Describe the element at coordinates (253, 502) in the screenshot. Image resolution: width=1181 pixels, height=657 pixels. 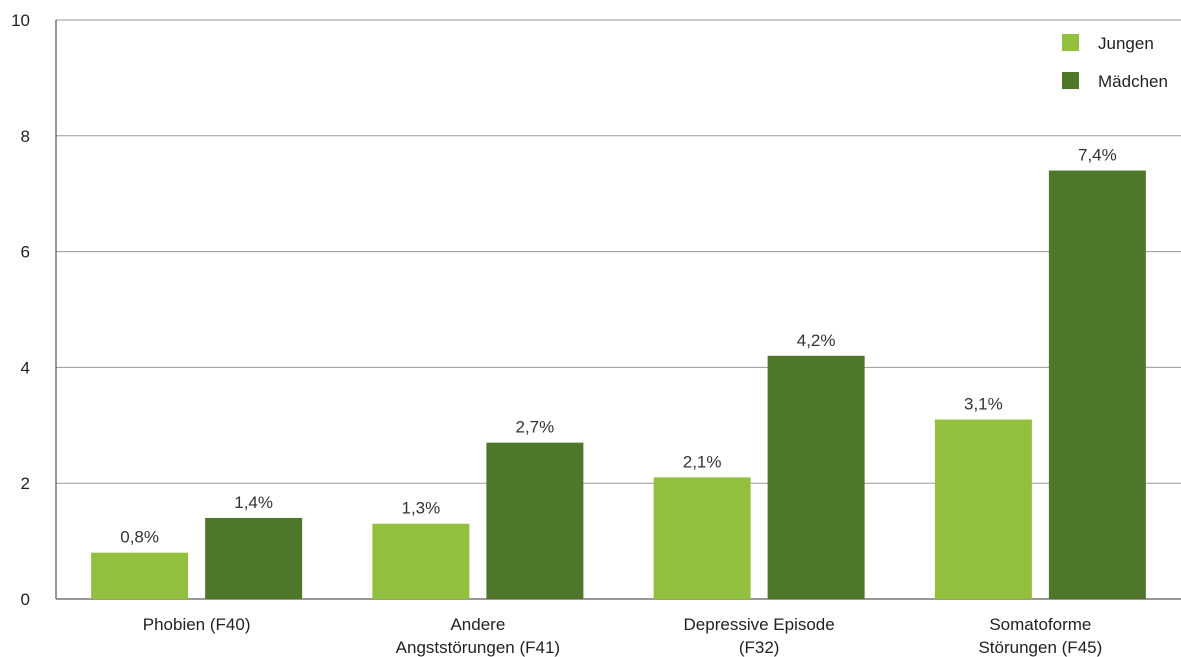
I see `data-label: 1,4%` at that location.